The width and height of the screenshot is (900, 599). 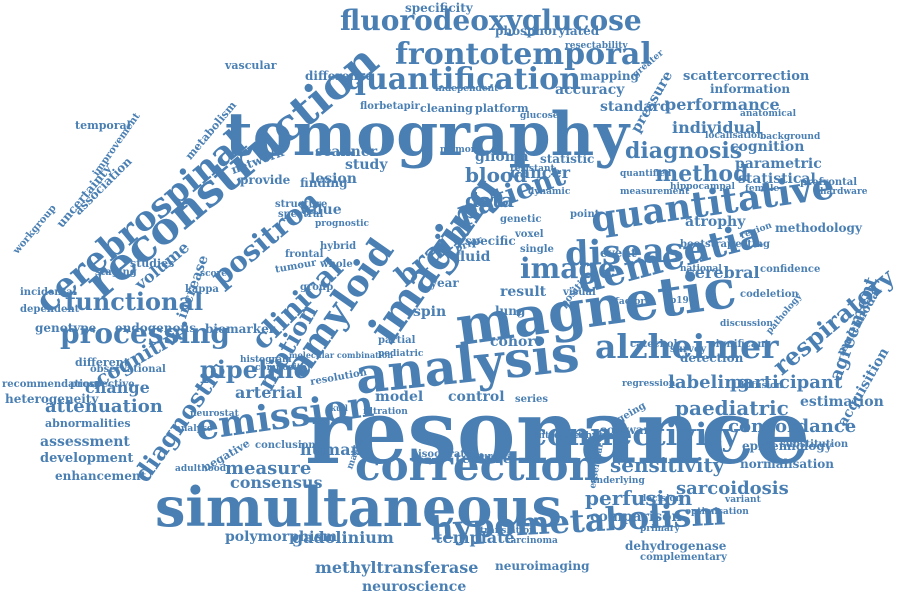 What do you see at coordinates (636, 517) in the screenshot?
I see `cloud-word: comparison` at bounding box center [636, 517].